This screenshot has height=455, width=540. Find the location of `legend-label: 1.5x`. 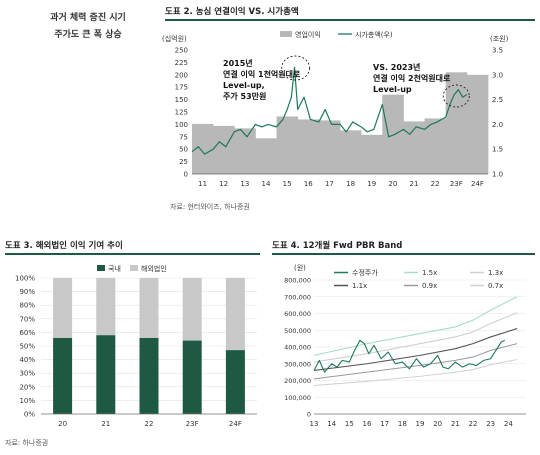

legend-label: 1.5x is located at coordinates (429, 273).